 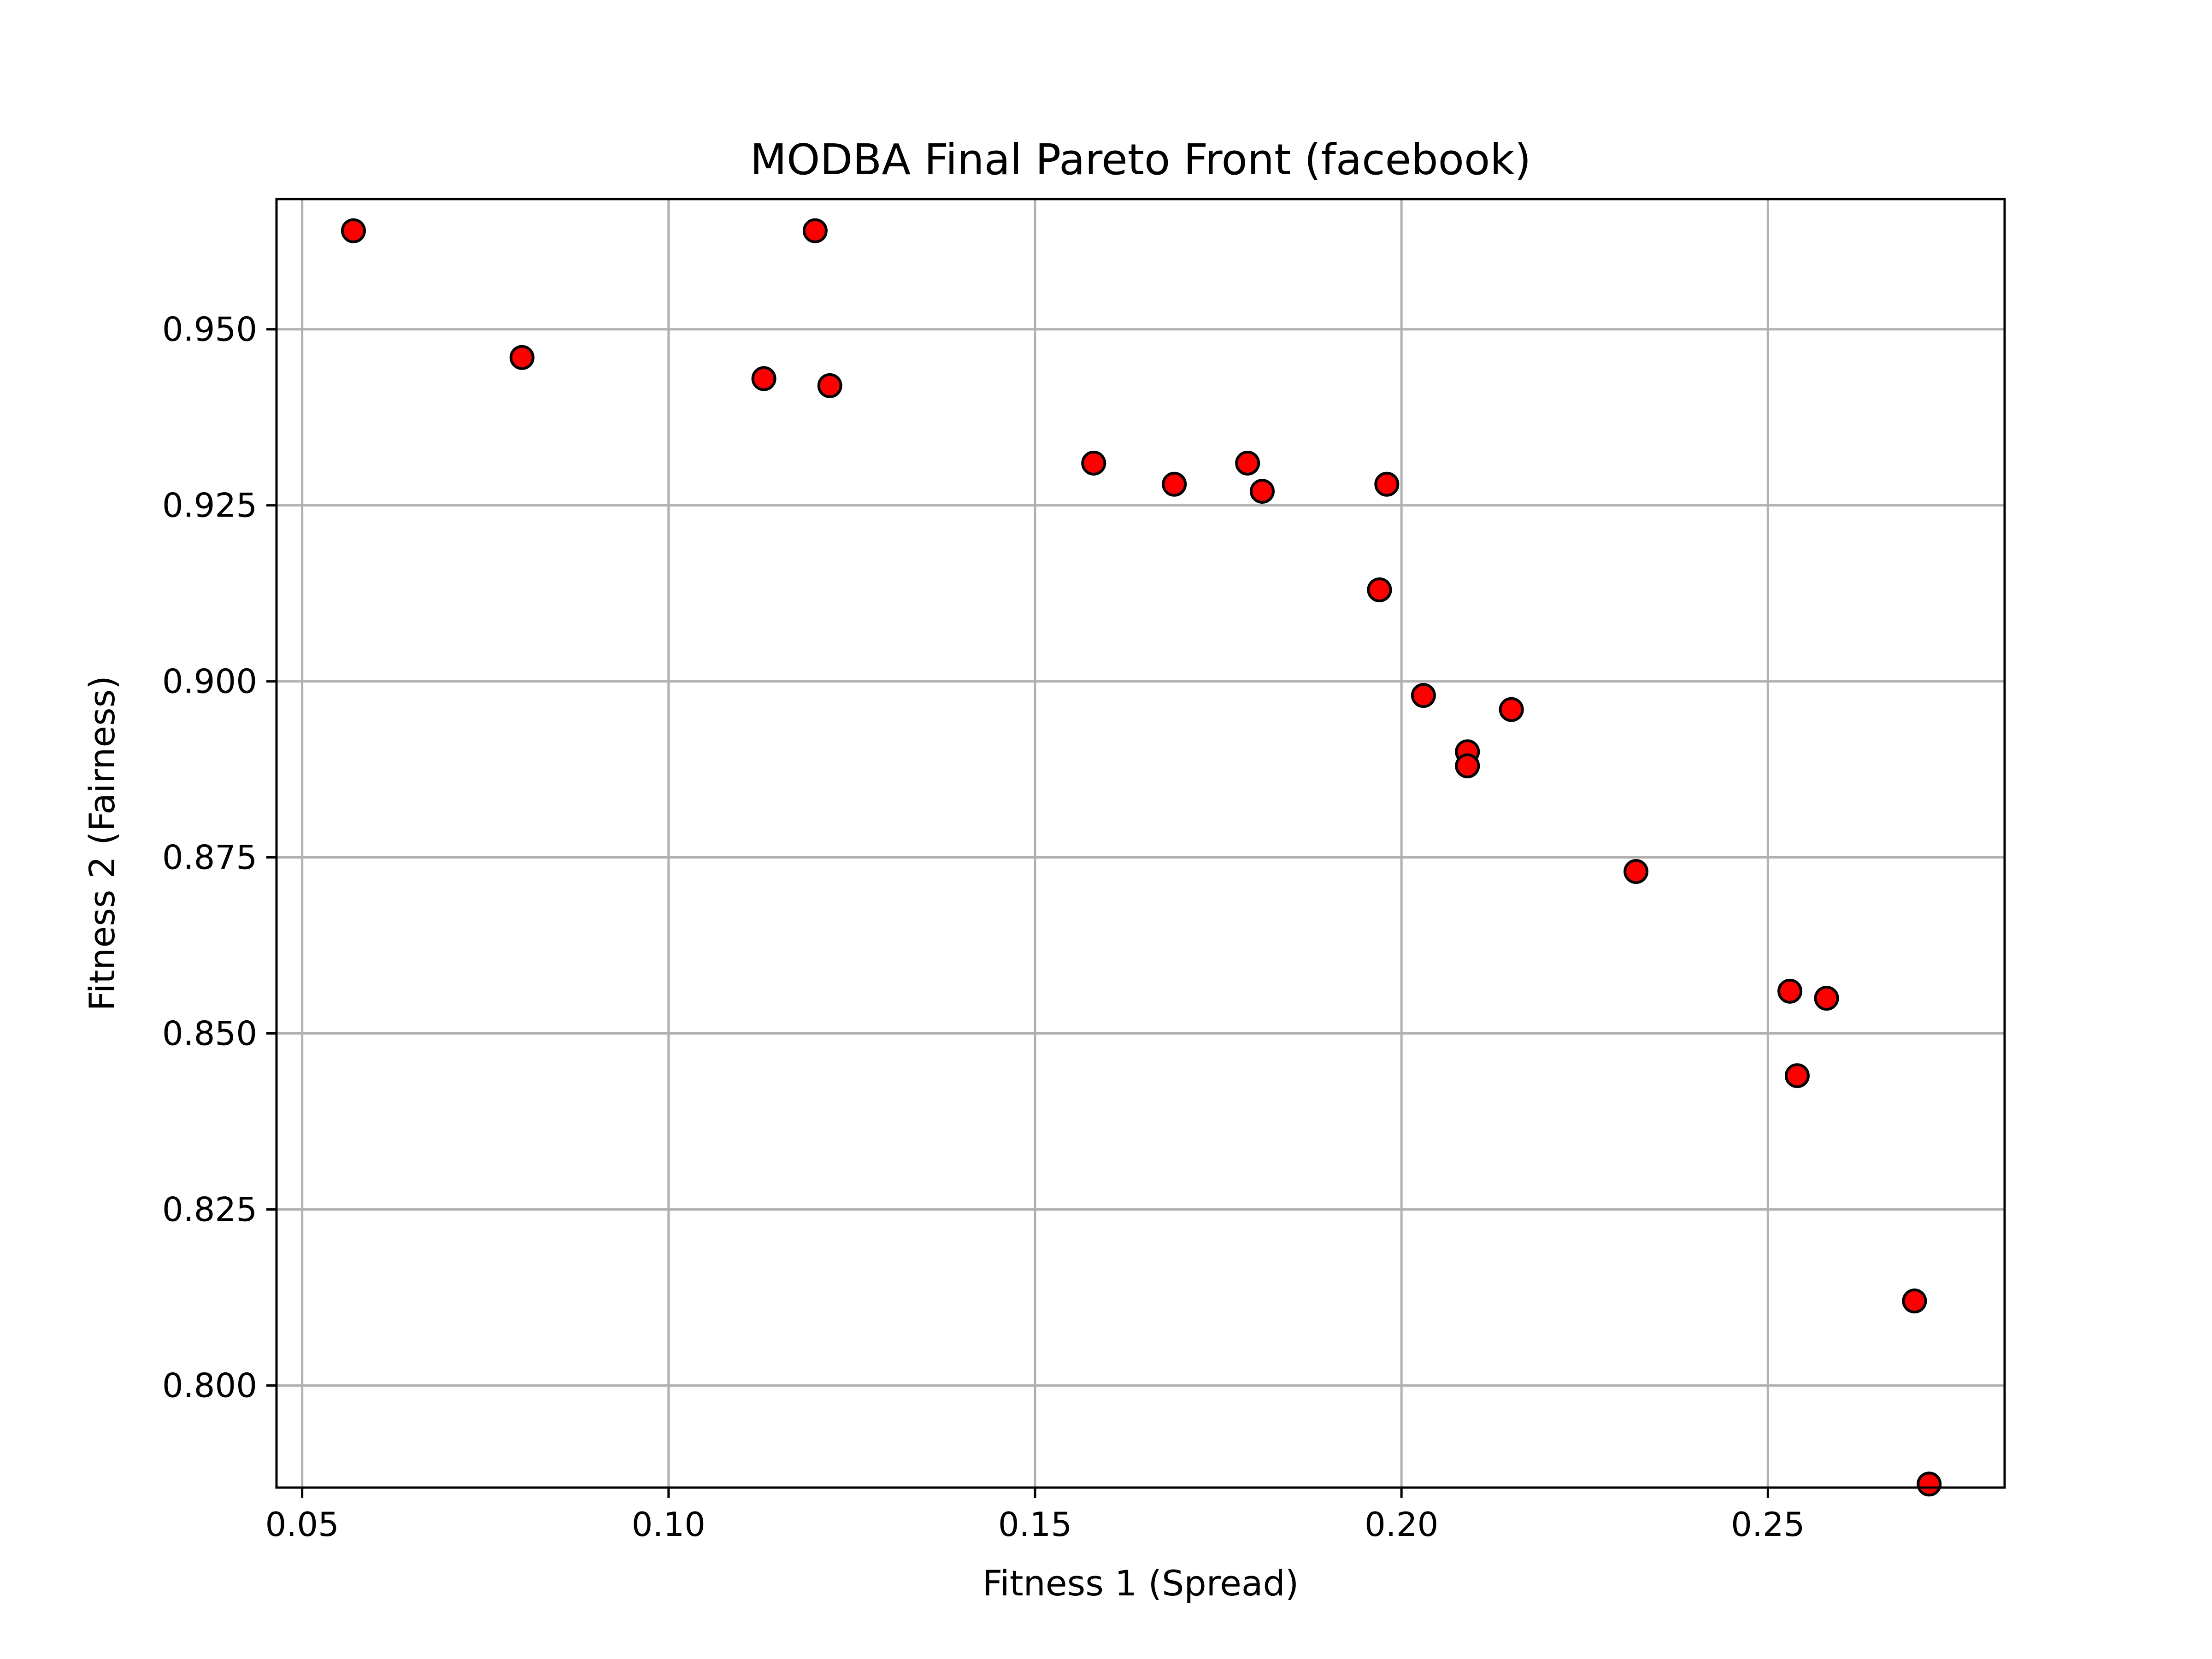 I want to click on y-tick-label: 0.850, so click(x=209, y=1033).